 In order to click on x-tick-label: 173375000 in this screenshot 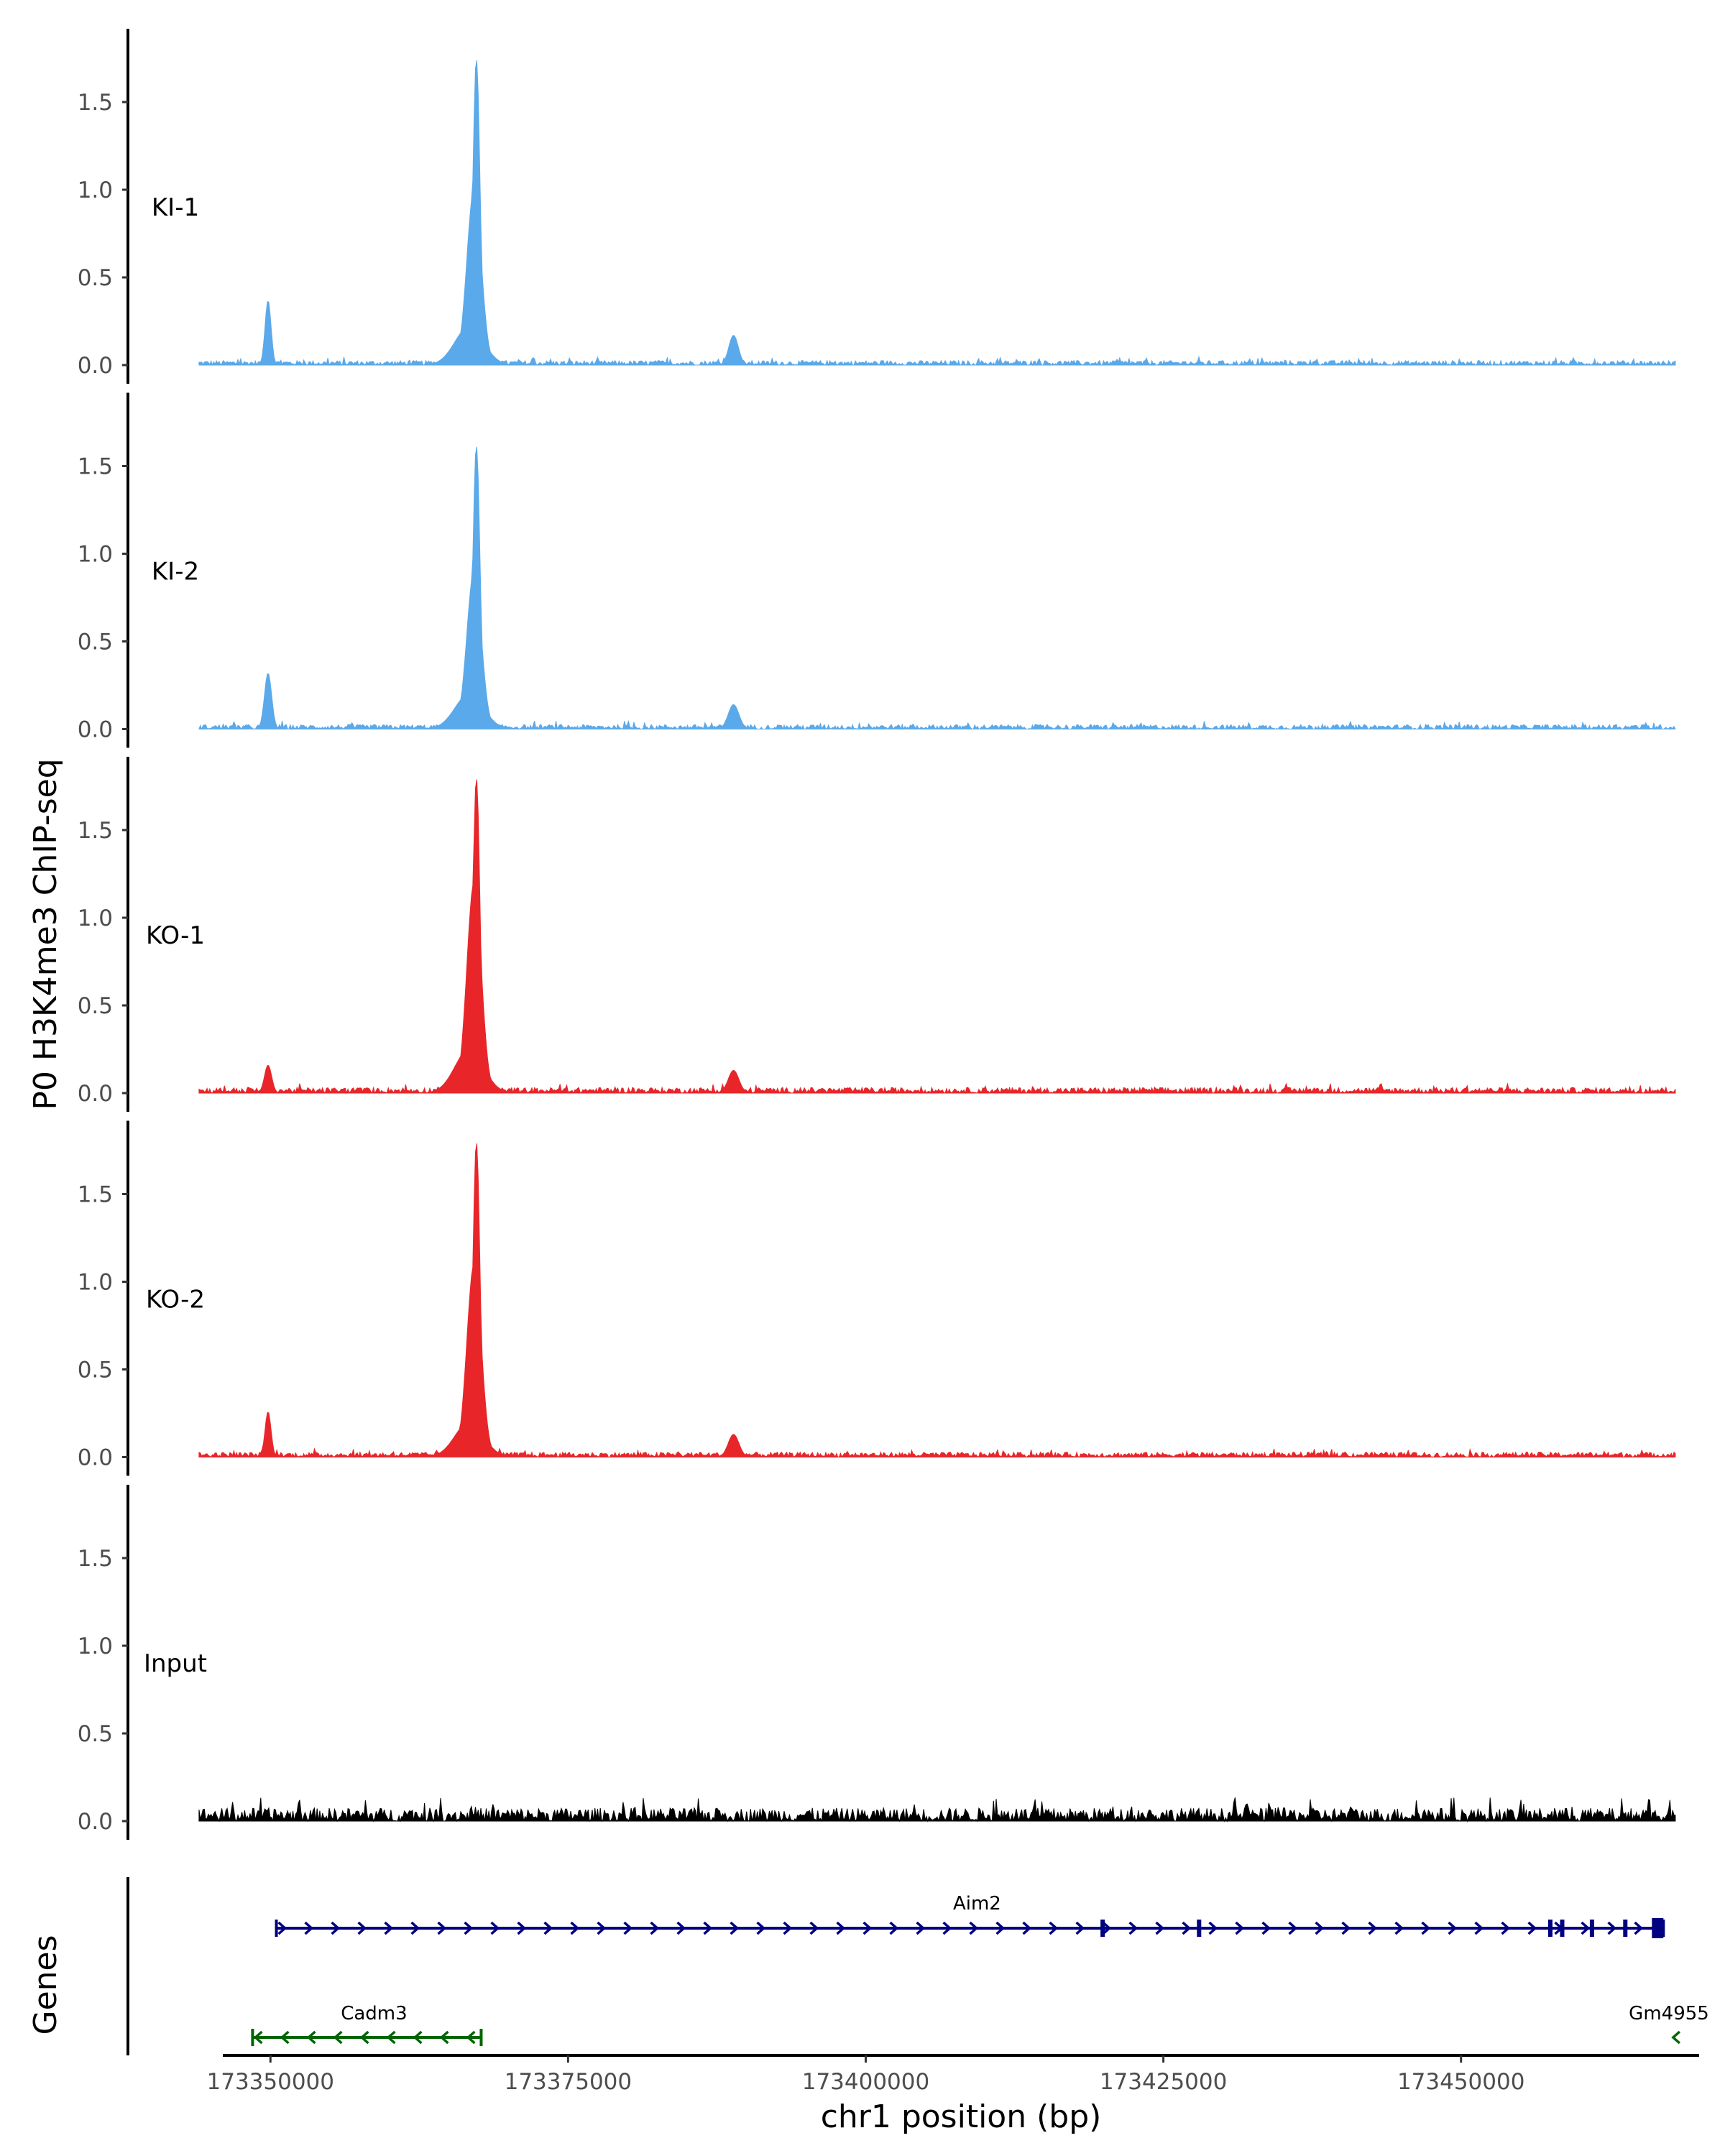, I will do `click(568, 2082)`.